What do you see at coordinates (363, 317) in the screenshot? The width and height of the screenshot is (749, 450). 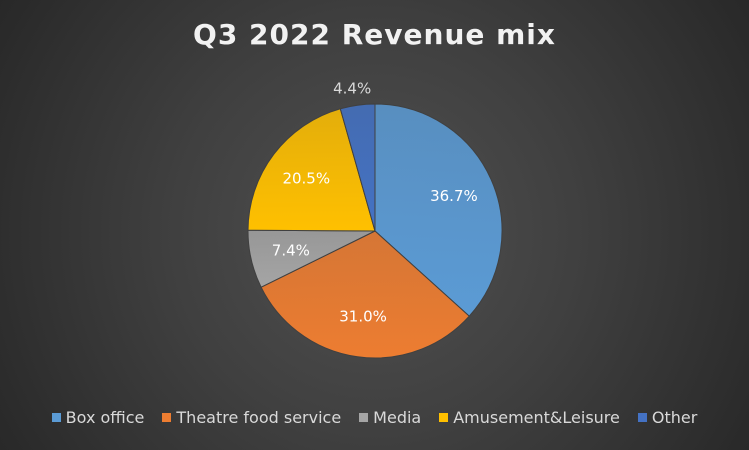 I see `data-label: 31.0%` at bounding box center [363, 317].